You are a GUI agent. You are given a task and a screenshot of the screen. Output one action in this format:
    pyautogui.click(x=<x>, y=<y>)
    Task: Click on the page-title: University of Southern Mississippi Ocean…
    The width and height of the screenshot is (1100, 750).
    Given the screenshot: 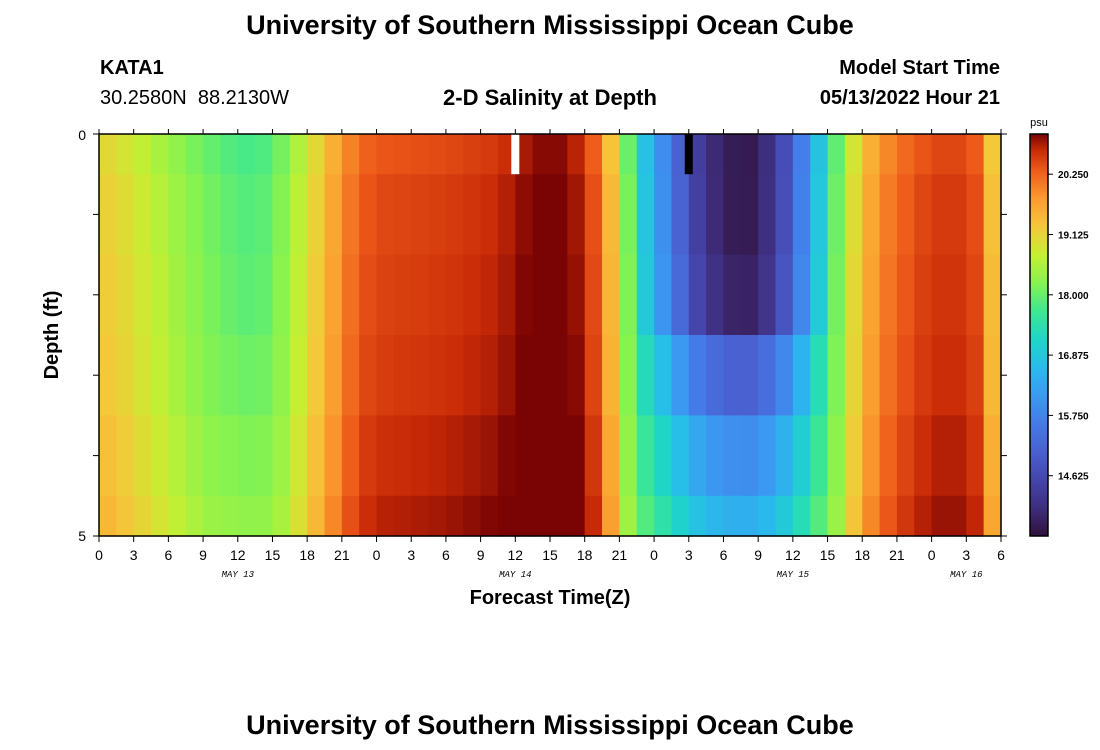 What is the action you would take?
    pyautogui.click(x=550, y=25)
    